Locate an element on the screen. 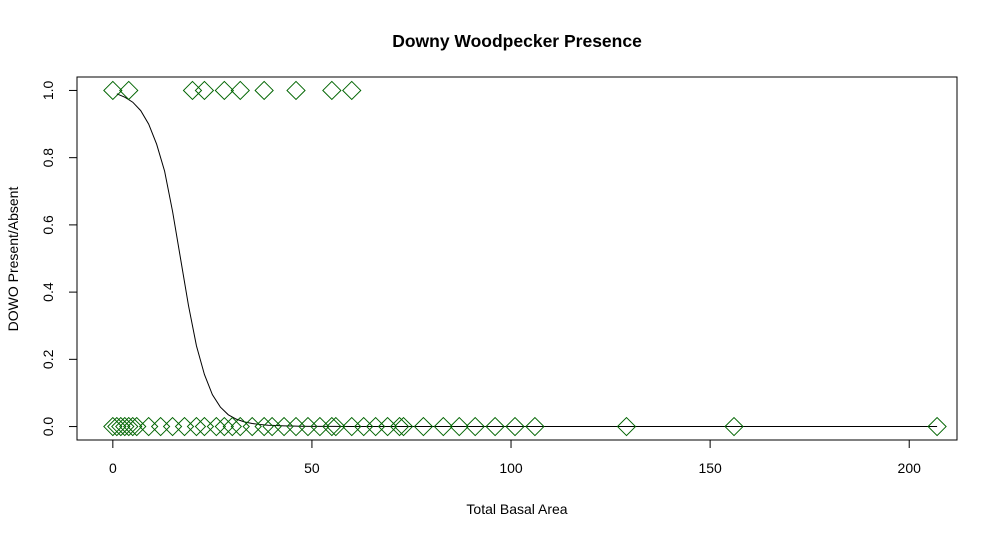 The image size is (997, 539). x-tick-label: 100 is located at coordinates (511, 468).